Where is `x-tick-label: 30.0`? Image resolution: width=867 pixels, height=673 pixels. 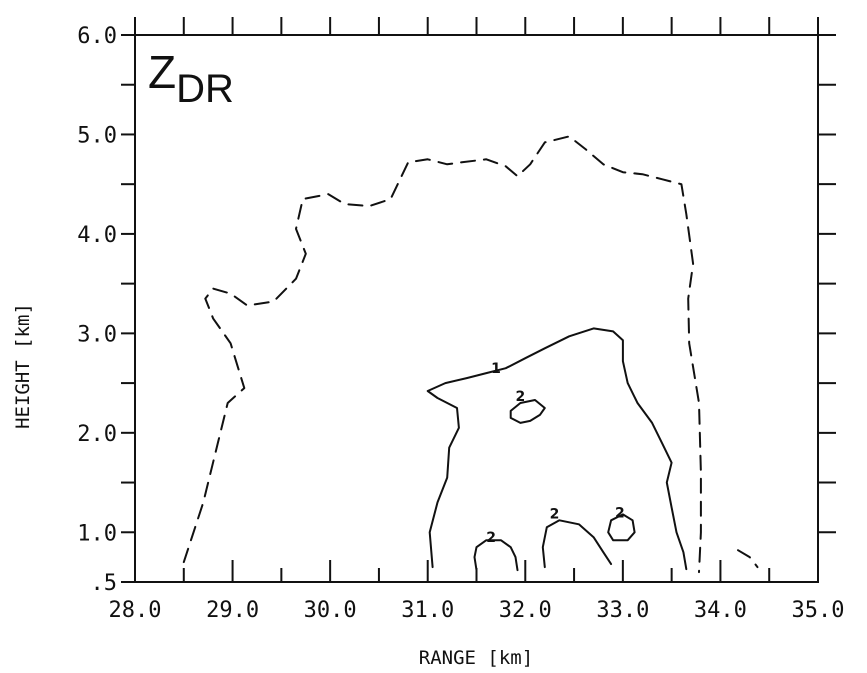
x-tick-label: 30.0 is located at coordinates (330, 610).